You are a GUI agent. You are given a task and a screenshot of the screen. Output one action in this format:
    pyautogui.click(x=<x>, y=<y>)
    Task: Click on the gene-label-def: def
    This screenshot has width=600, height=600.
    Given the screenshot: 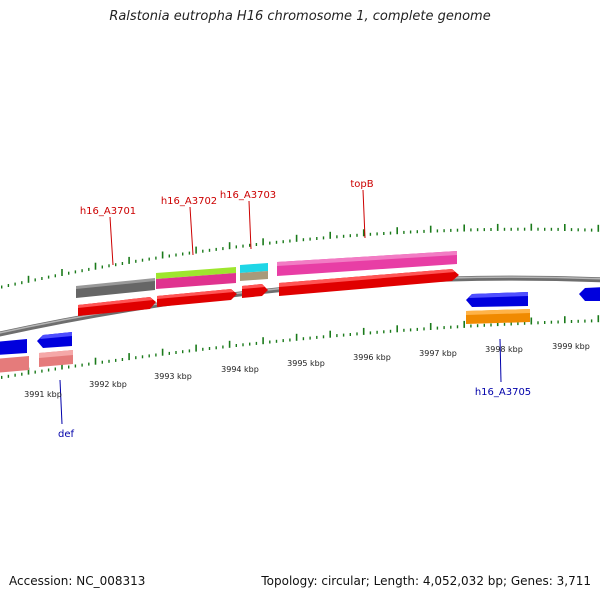 What is the action you would take?
    pyautogui.click(x=66, y=434)
    